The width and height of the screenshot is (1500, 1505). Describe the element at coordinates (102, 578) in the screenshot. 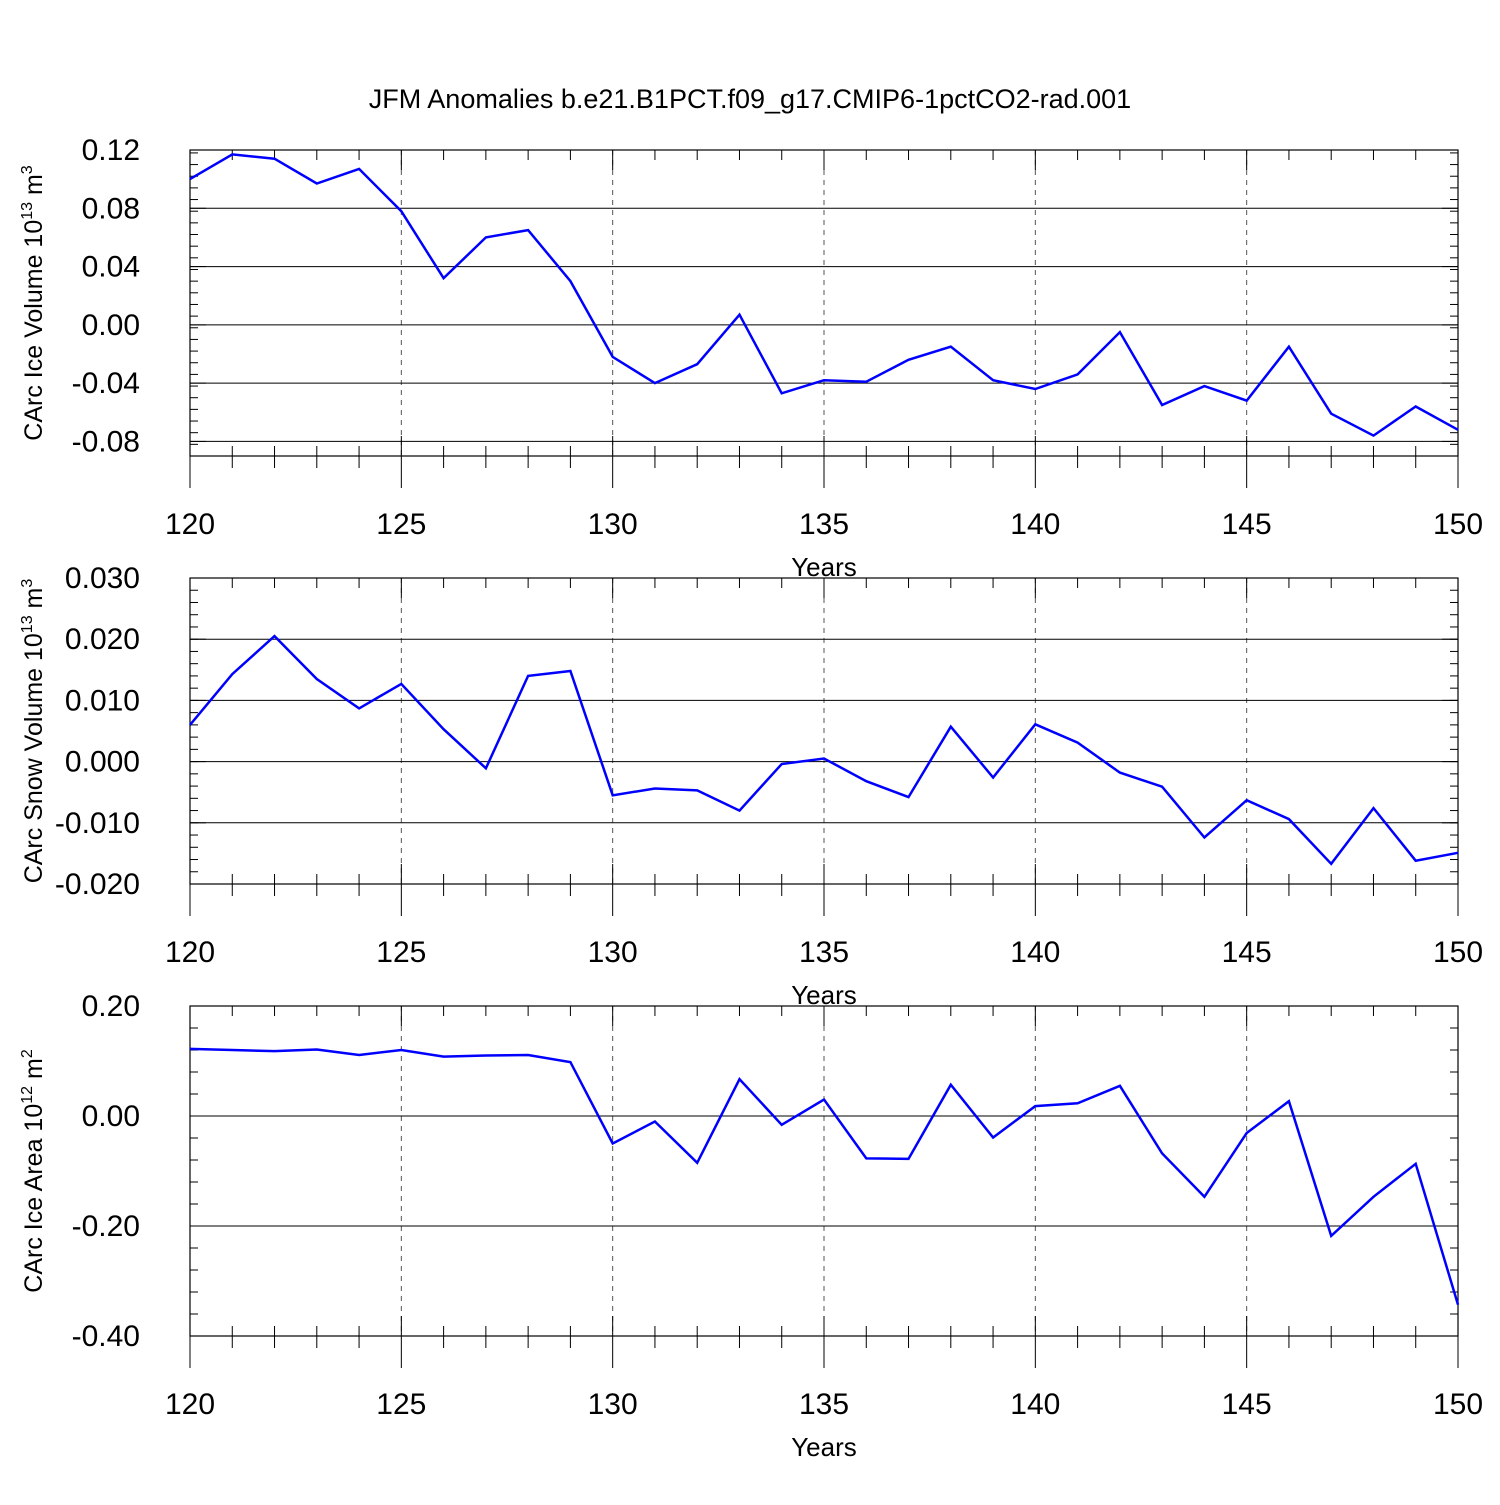

I see `y-tick-label: 0.030` at that location.